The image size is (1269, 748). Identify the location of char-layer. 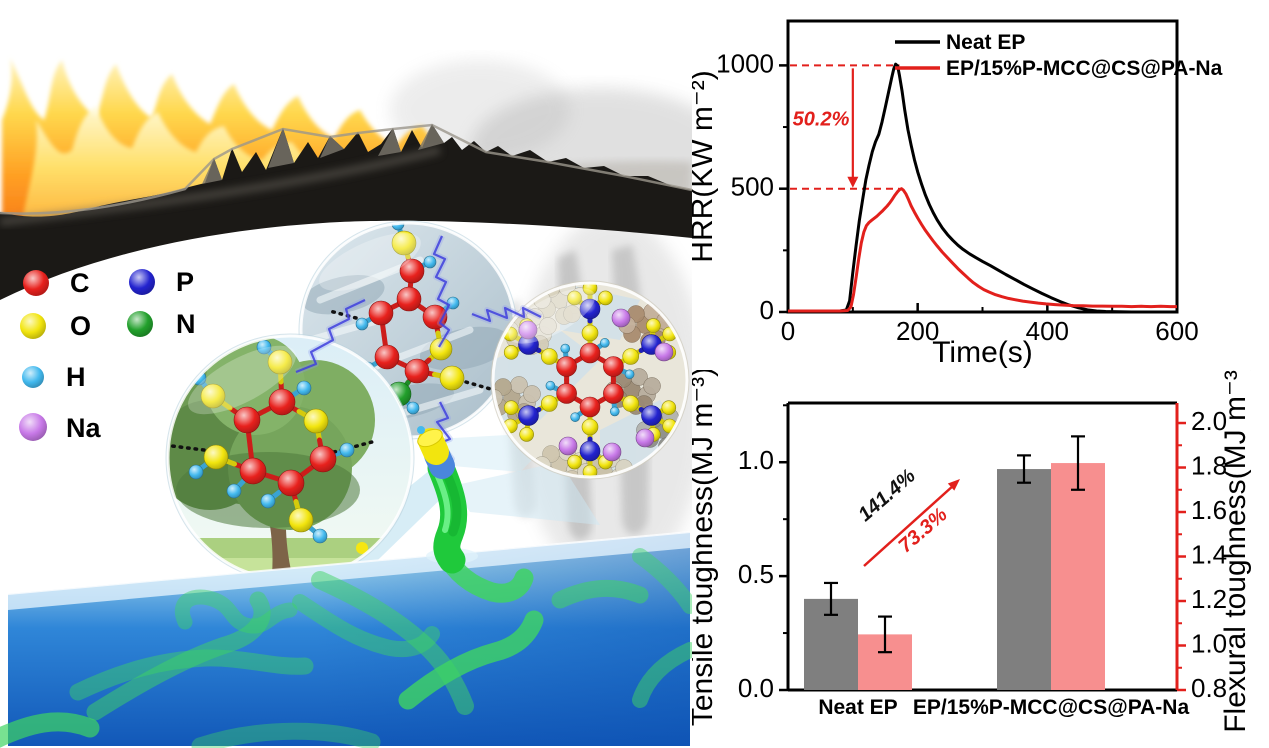
(346, 211).